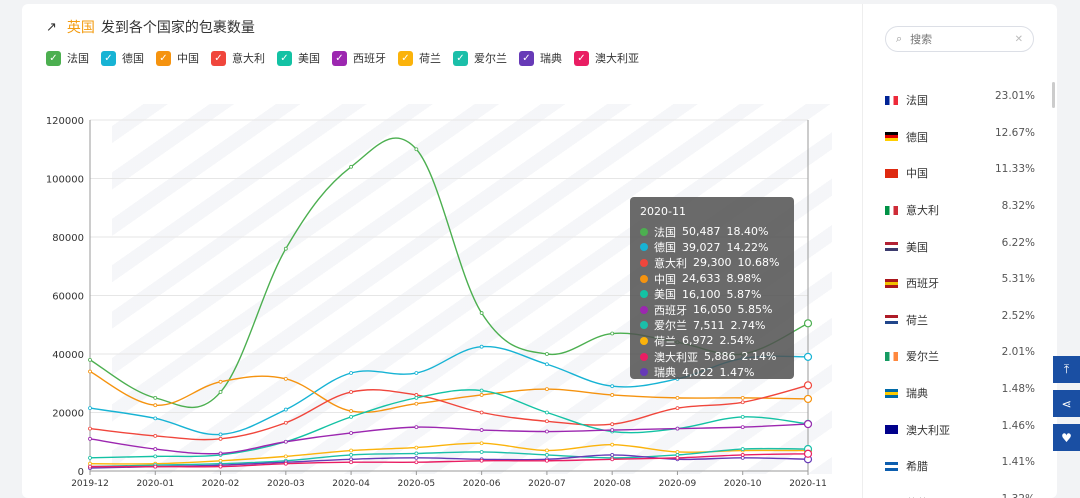 This screenshot has height=498, width=1080. Describe the element at coordinates (712, 263) in the screenshot. I see `tooltip-row: 意大利 29,300 10.68%` at that location.